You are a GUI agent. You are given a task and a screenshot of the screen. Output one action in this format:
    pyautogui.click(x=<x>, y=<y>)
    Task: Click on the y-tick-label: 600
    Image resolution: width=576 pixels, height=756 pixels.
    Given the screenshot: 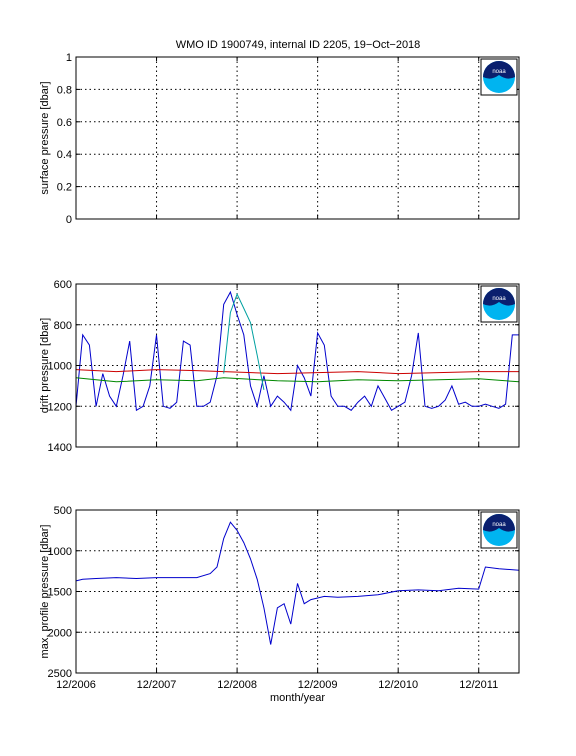 What is the action you would take?
    pyautogui.click(x=63, y=285)
    